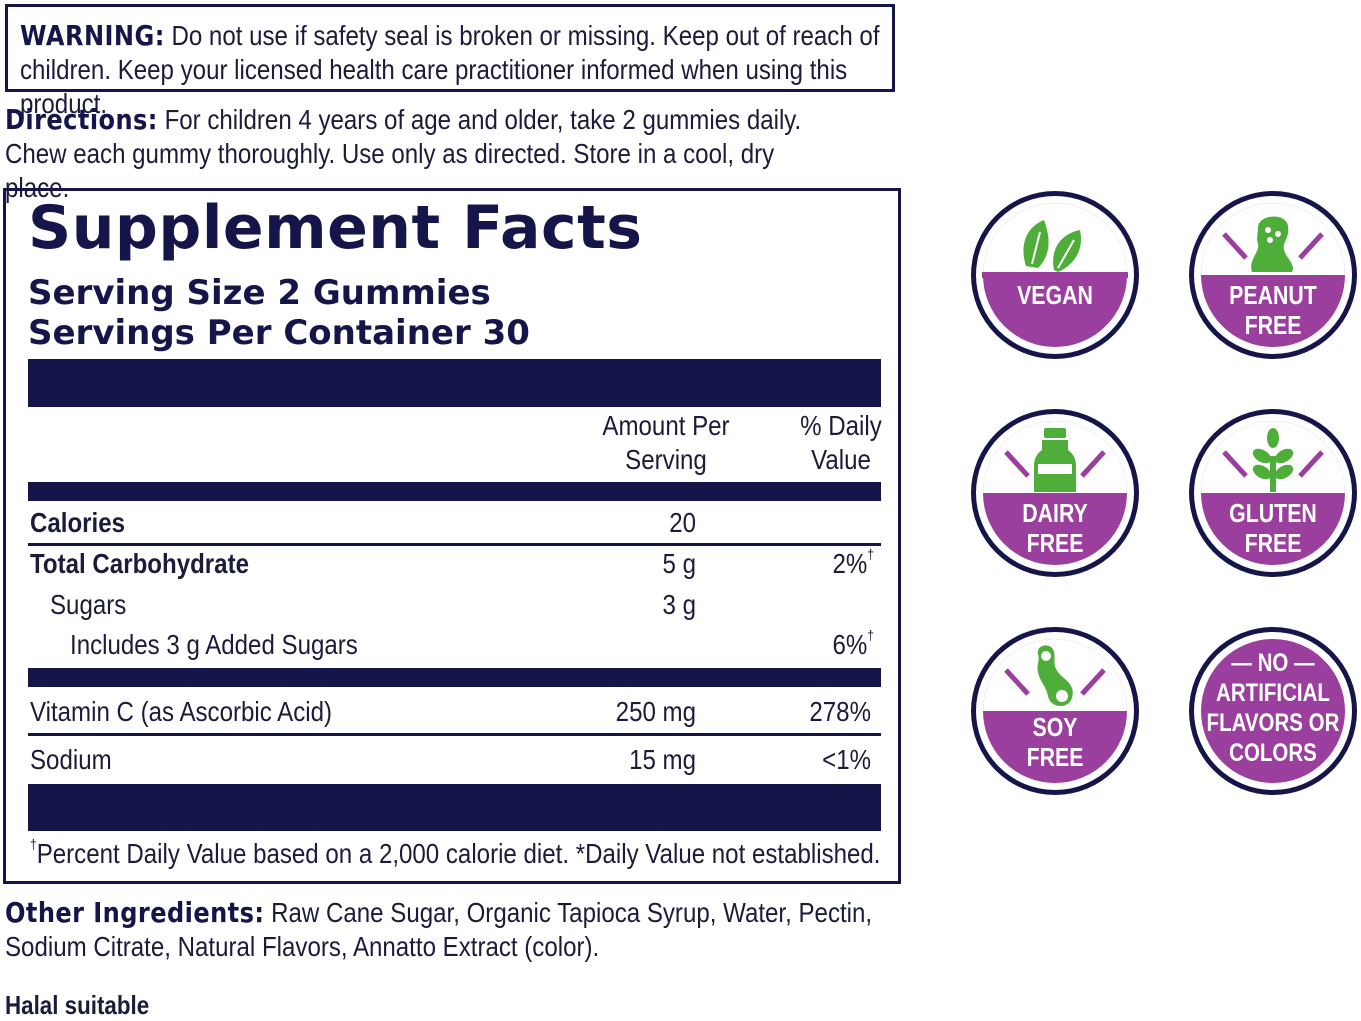 The height and width of the screenshot is (1021, 1361). What do you see at coordinates (1273, 295) in the screenshot?
I see `peanut-label-1: PEANUT` at bounding box center [1273, 295].